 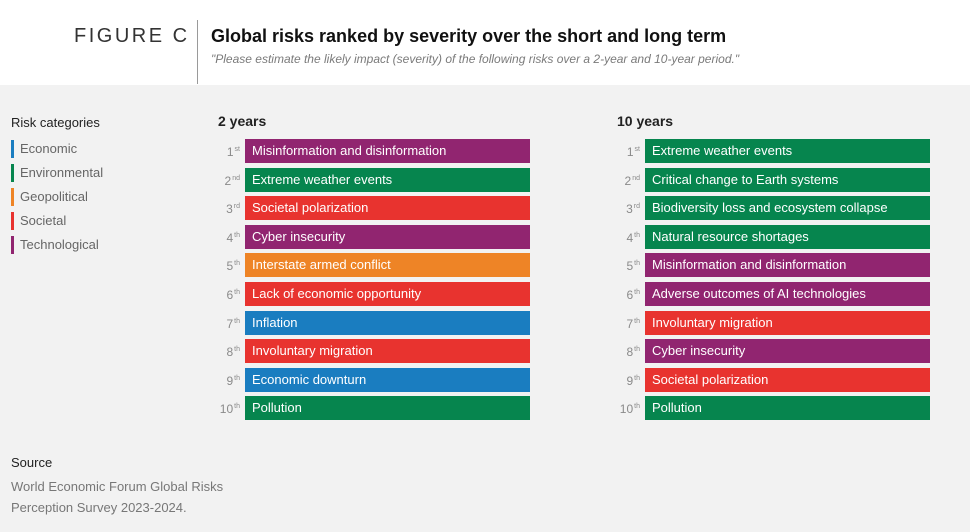 I want to click on rank-value: 1, so click(x=230, y=152).